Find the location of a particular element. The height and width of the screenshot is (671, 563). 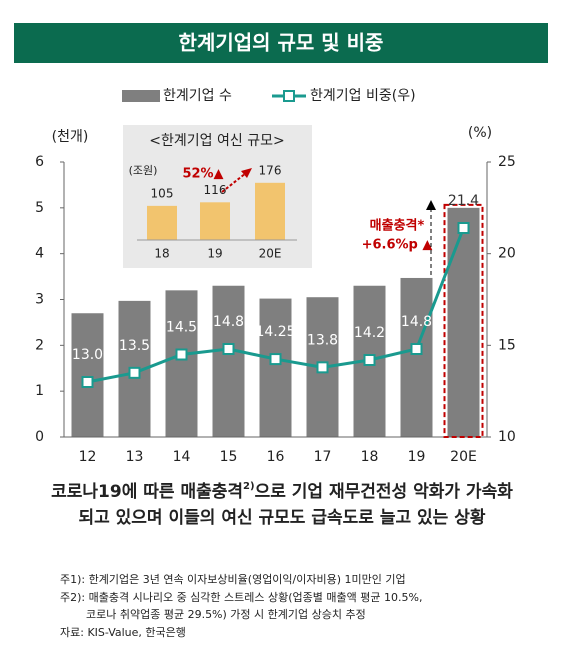

headline: 코로나19에 따른 매출충격2)으로 기업 재무건전성 악화가 가속화 is located at coordinates (282, 491).